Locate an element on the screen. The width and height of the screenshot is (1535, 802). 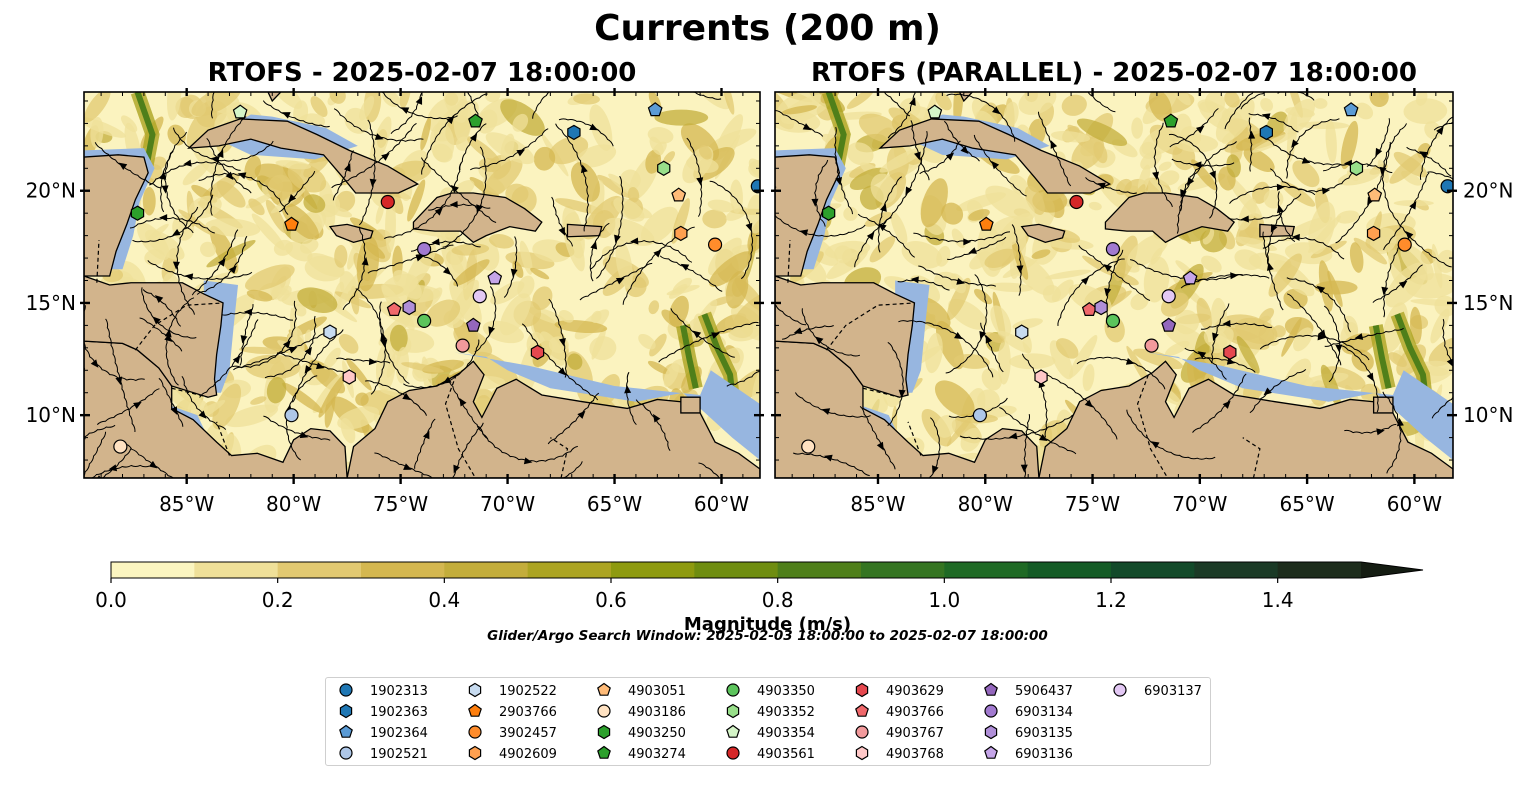
y-tick-label: 20°N is located at coordinates (1488, 191).